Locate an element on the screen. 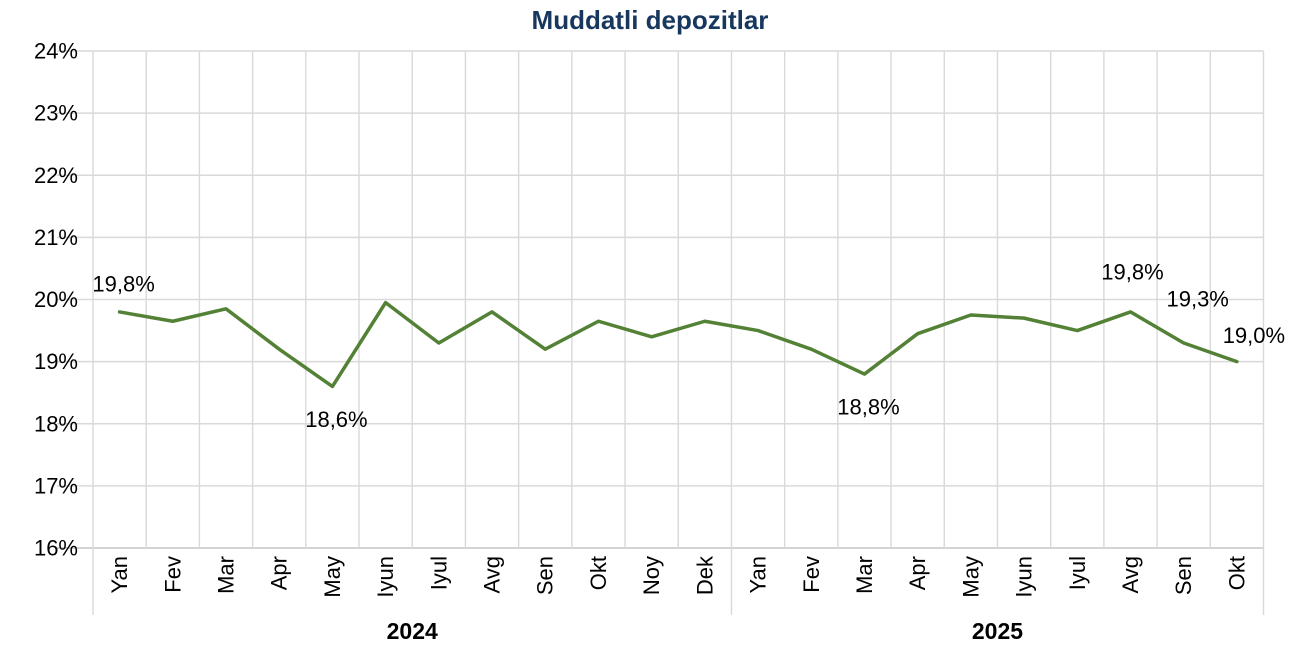 This screenshot has width=1291, height=647. year-separators is located at coordinates (678, 581).